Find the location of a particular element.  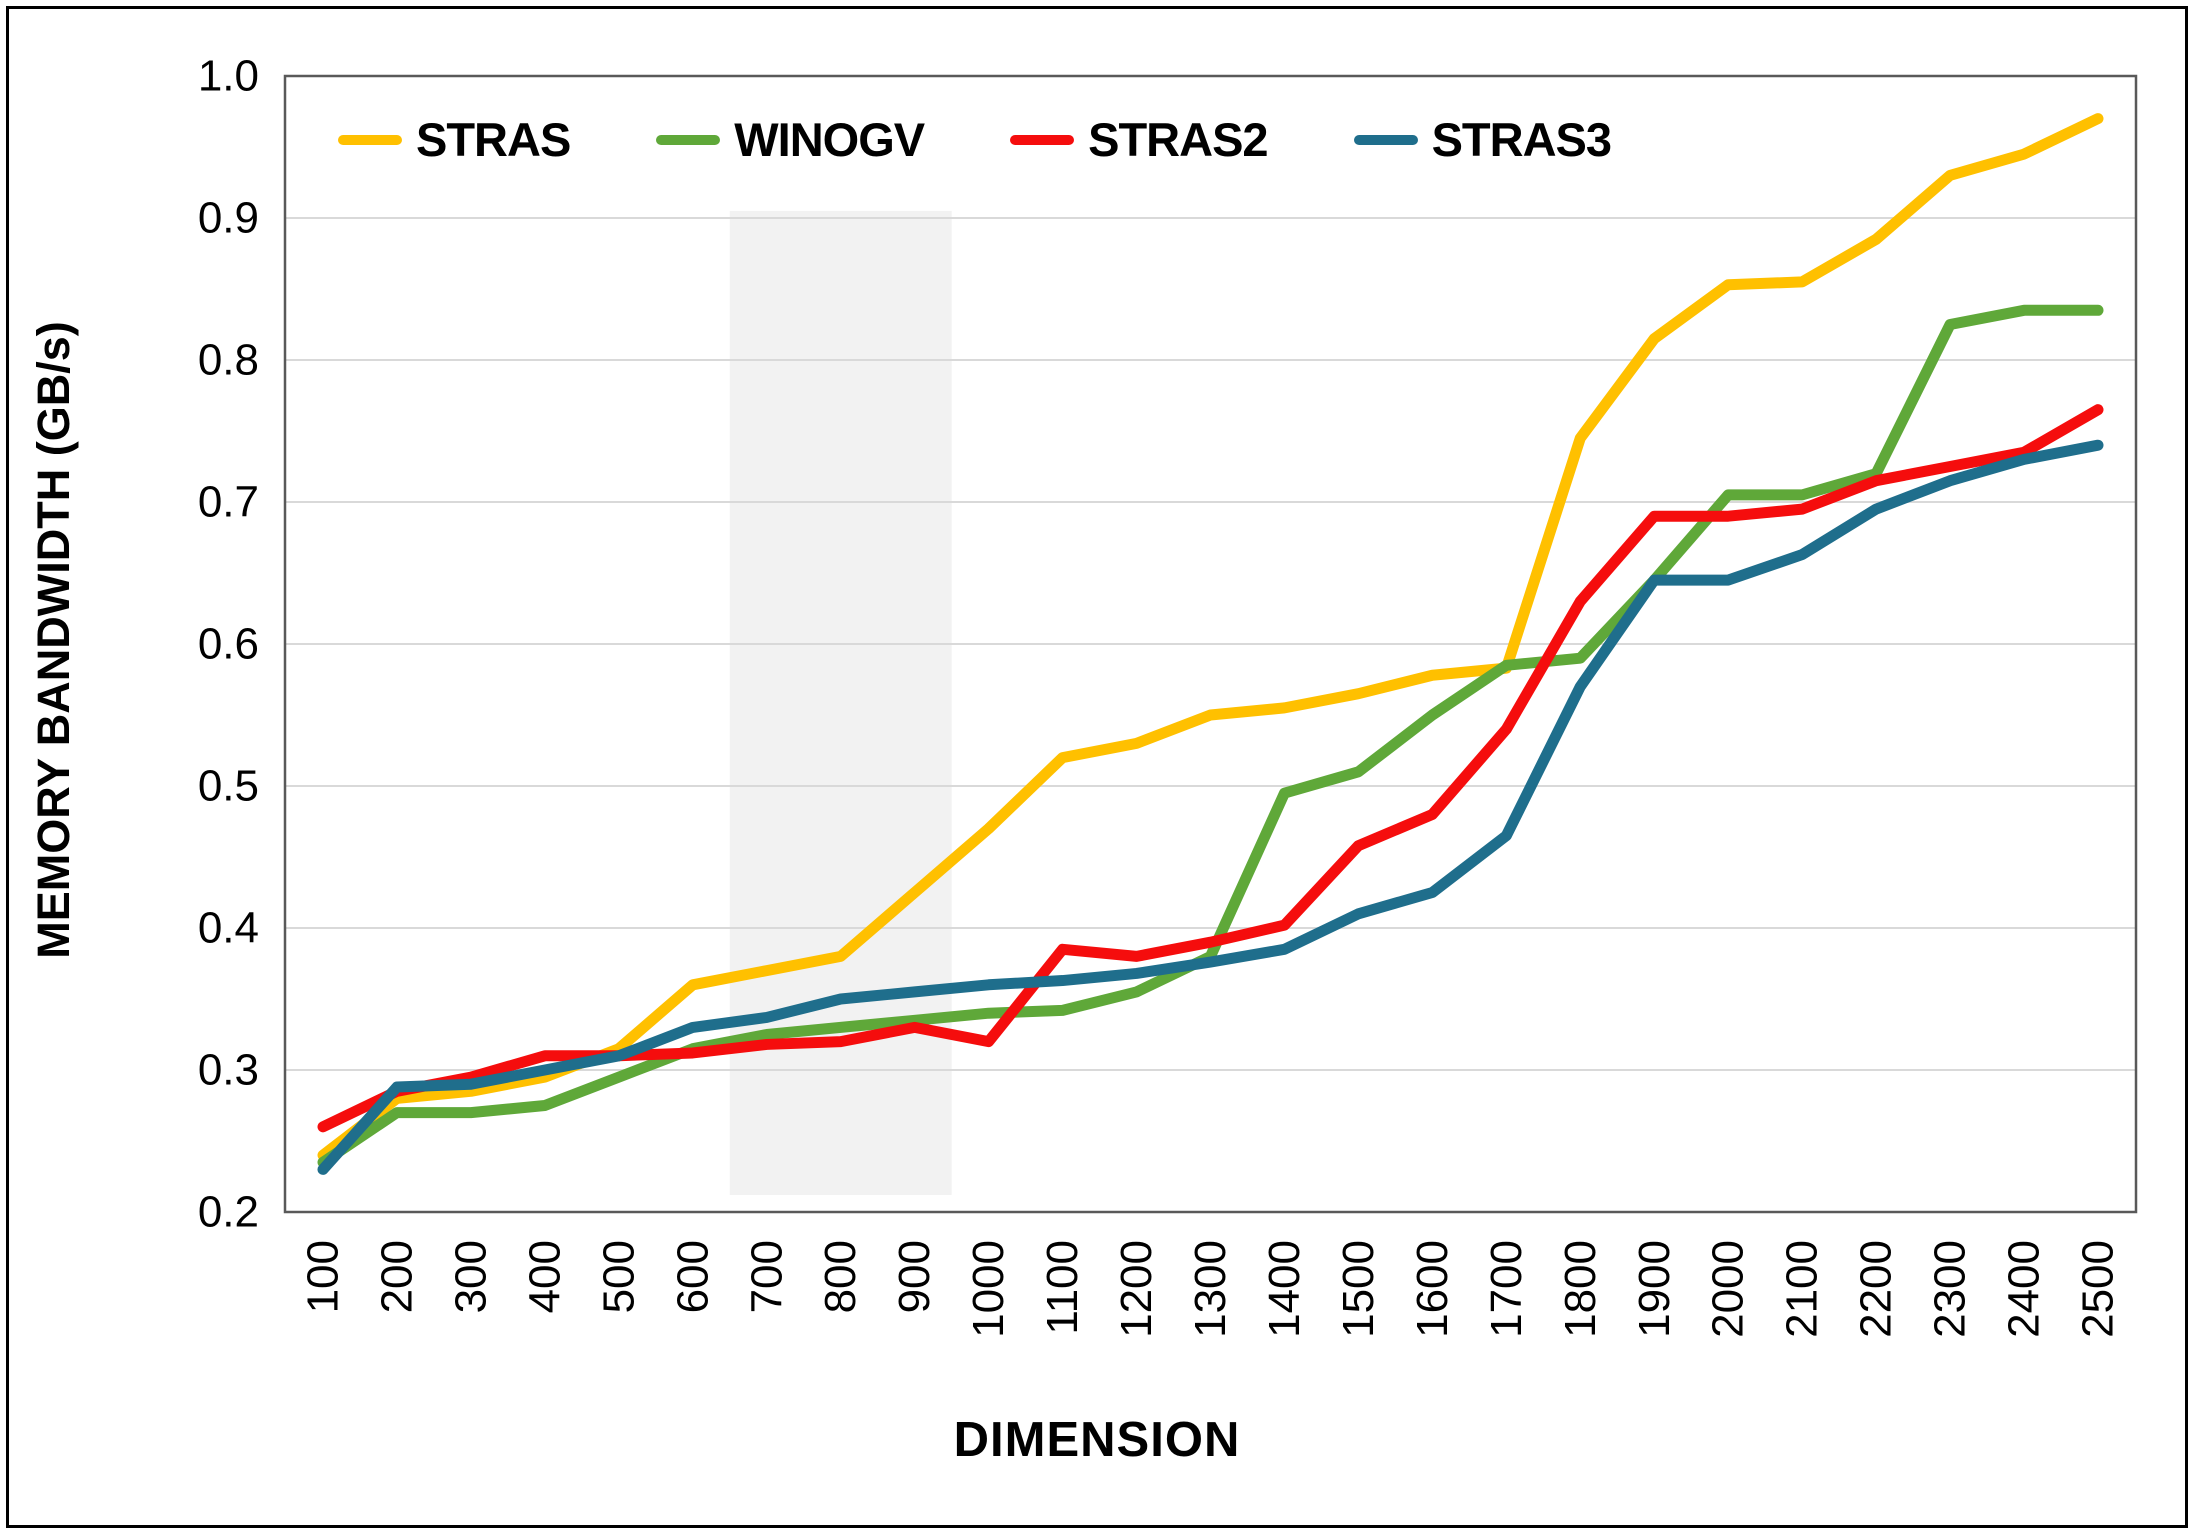

x-axis-title: DIMENSION is located at coordinates (1097, 1440).